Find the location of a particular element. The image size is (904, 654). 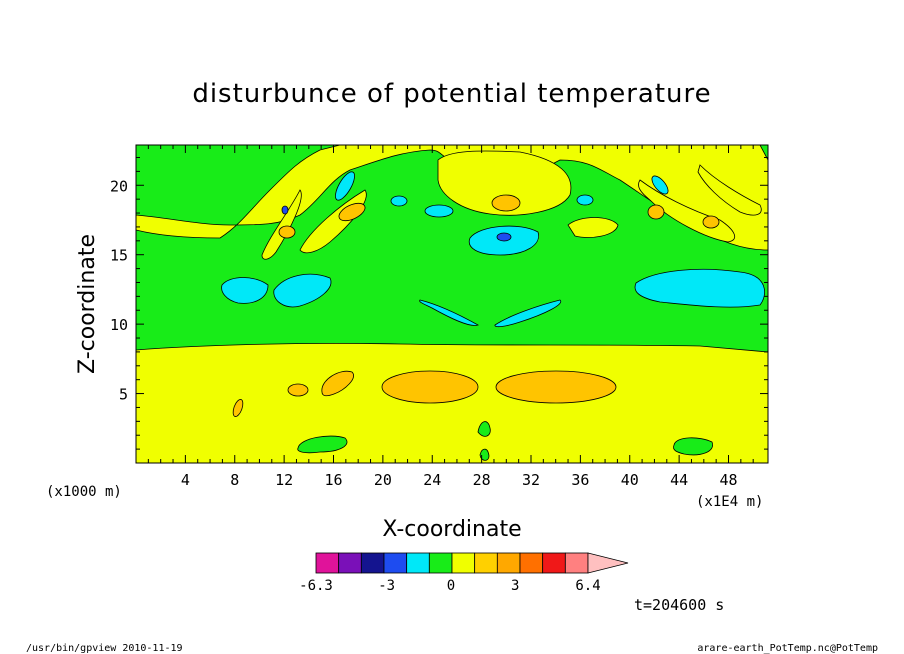

colorbar: -6.3 -3 0 3 6.4 is located at coordinates (464, 573).